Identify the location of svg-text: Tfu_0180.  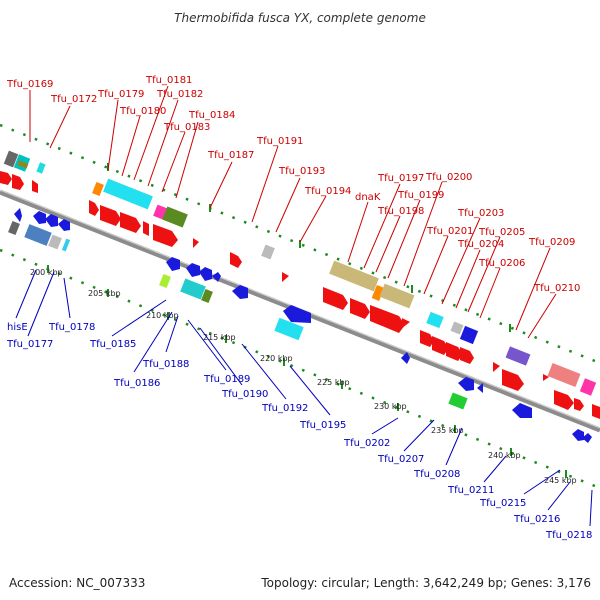
(142, 111).